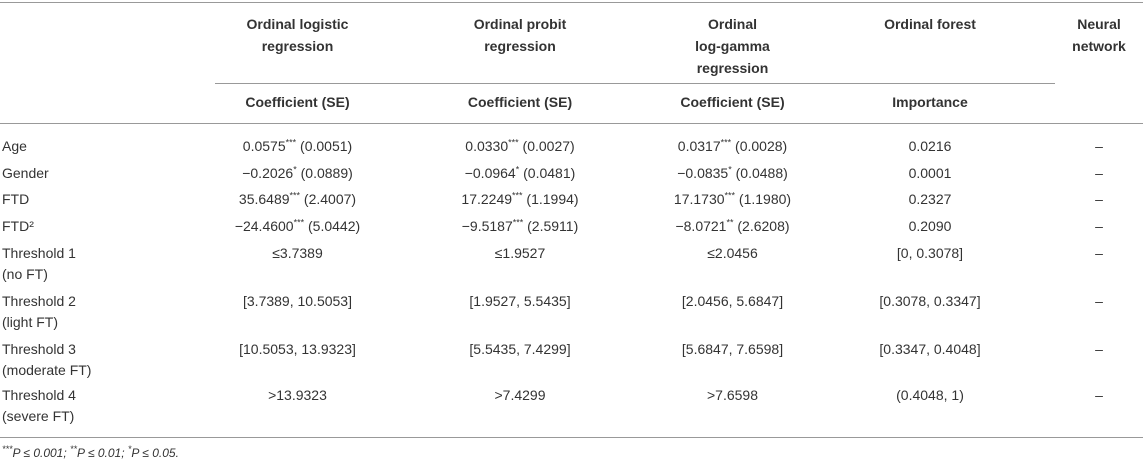 The image size is (1143, 464). What do you see at coordinates (39, 394) in the screenshot?
I see `label-line: Threshold 4` at bounding box center [39, 394].